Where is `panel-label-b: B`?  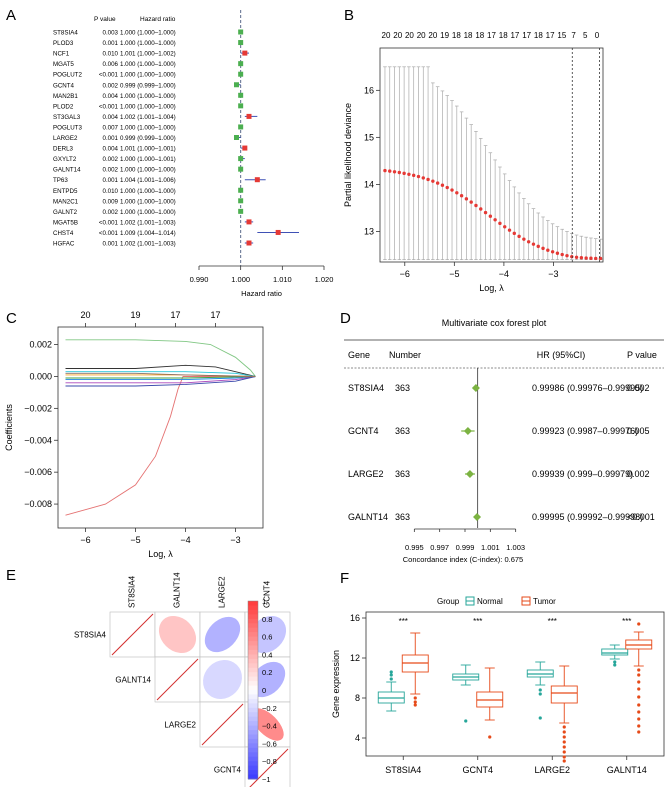 panel-label-b: B is located at coordinates (349, 15).